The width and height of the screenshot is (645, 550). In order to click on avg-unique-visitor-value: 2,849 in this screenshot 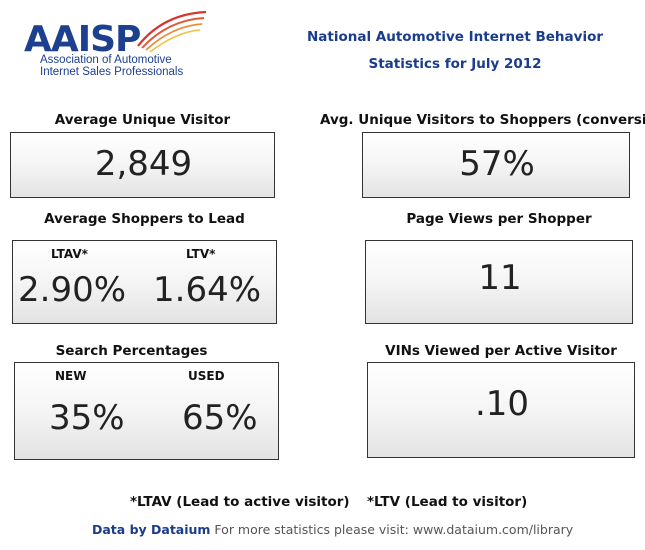, I will do `click(143, 164)`.